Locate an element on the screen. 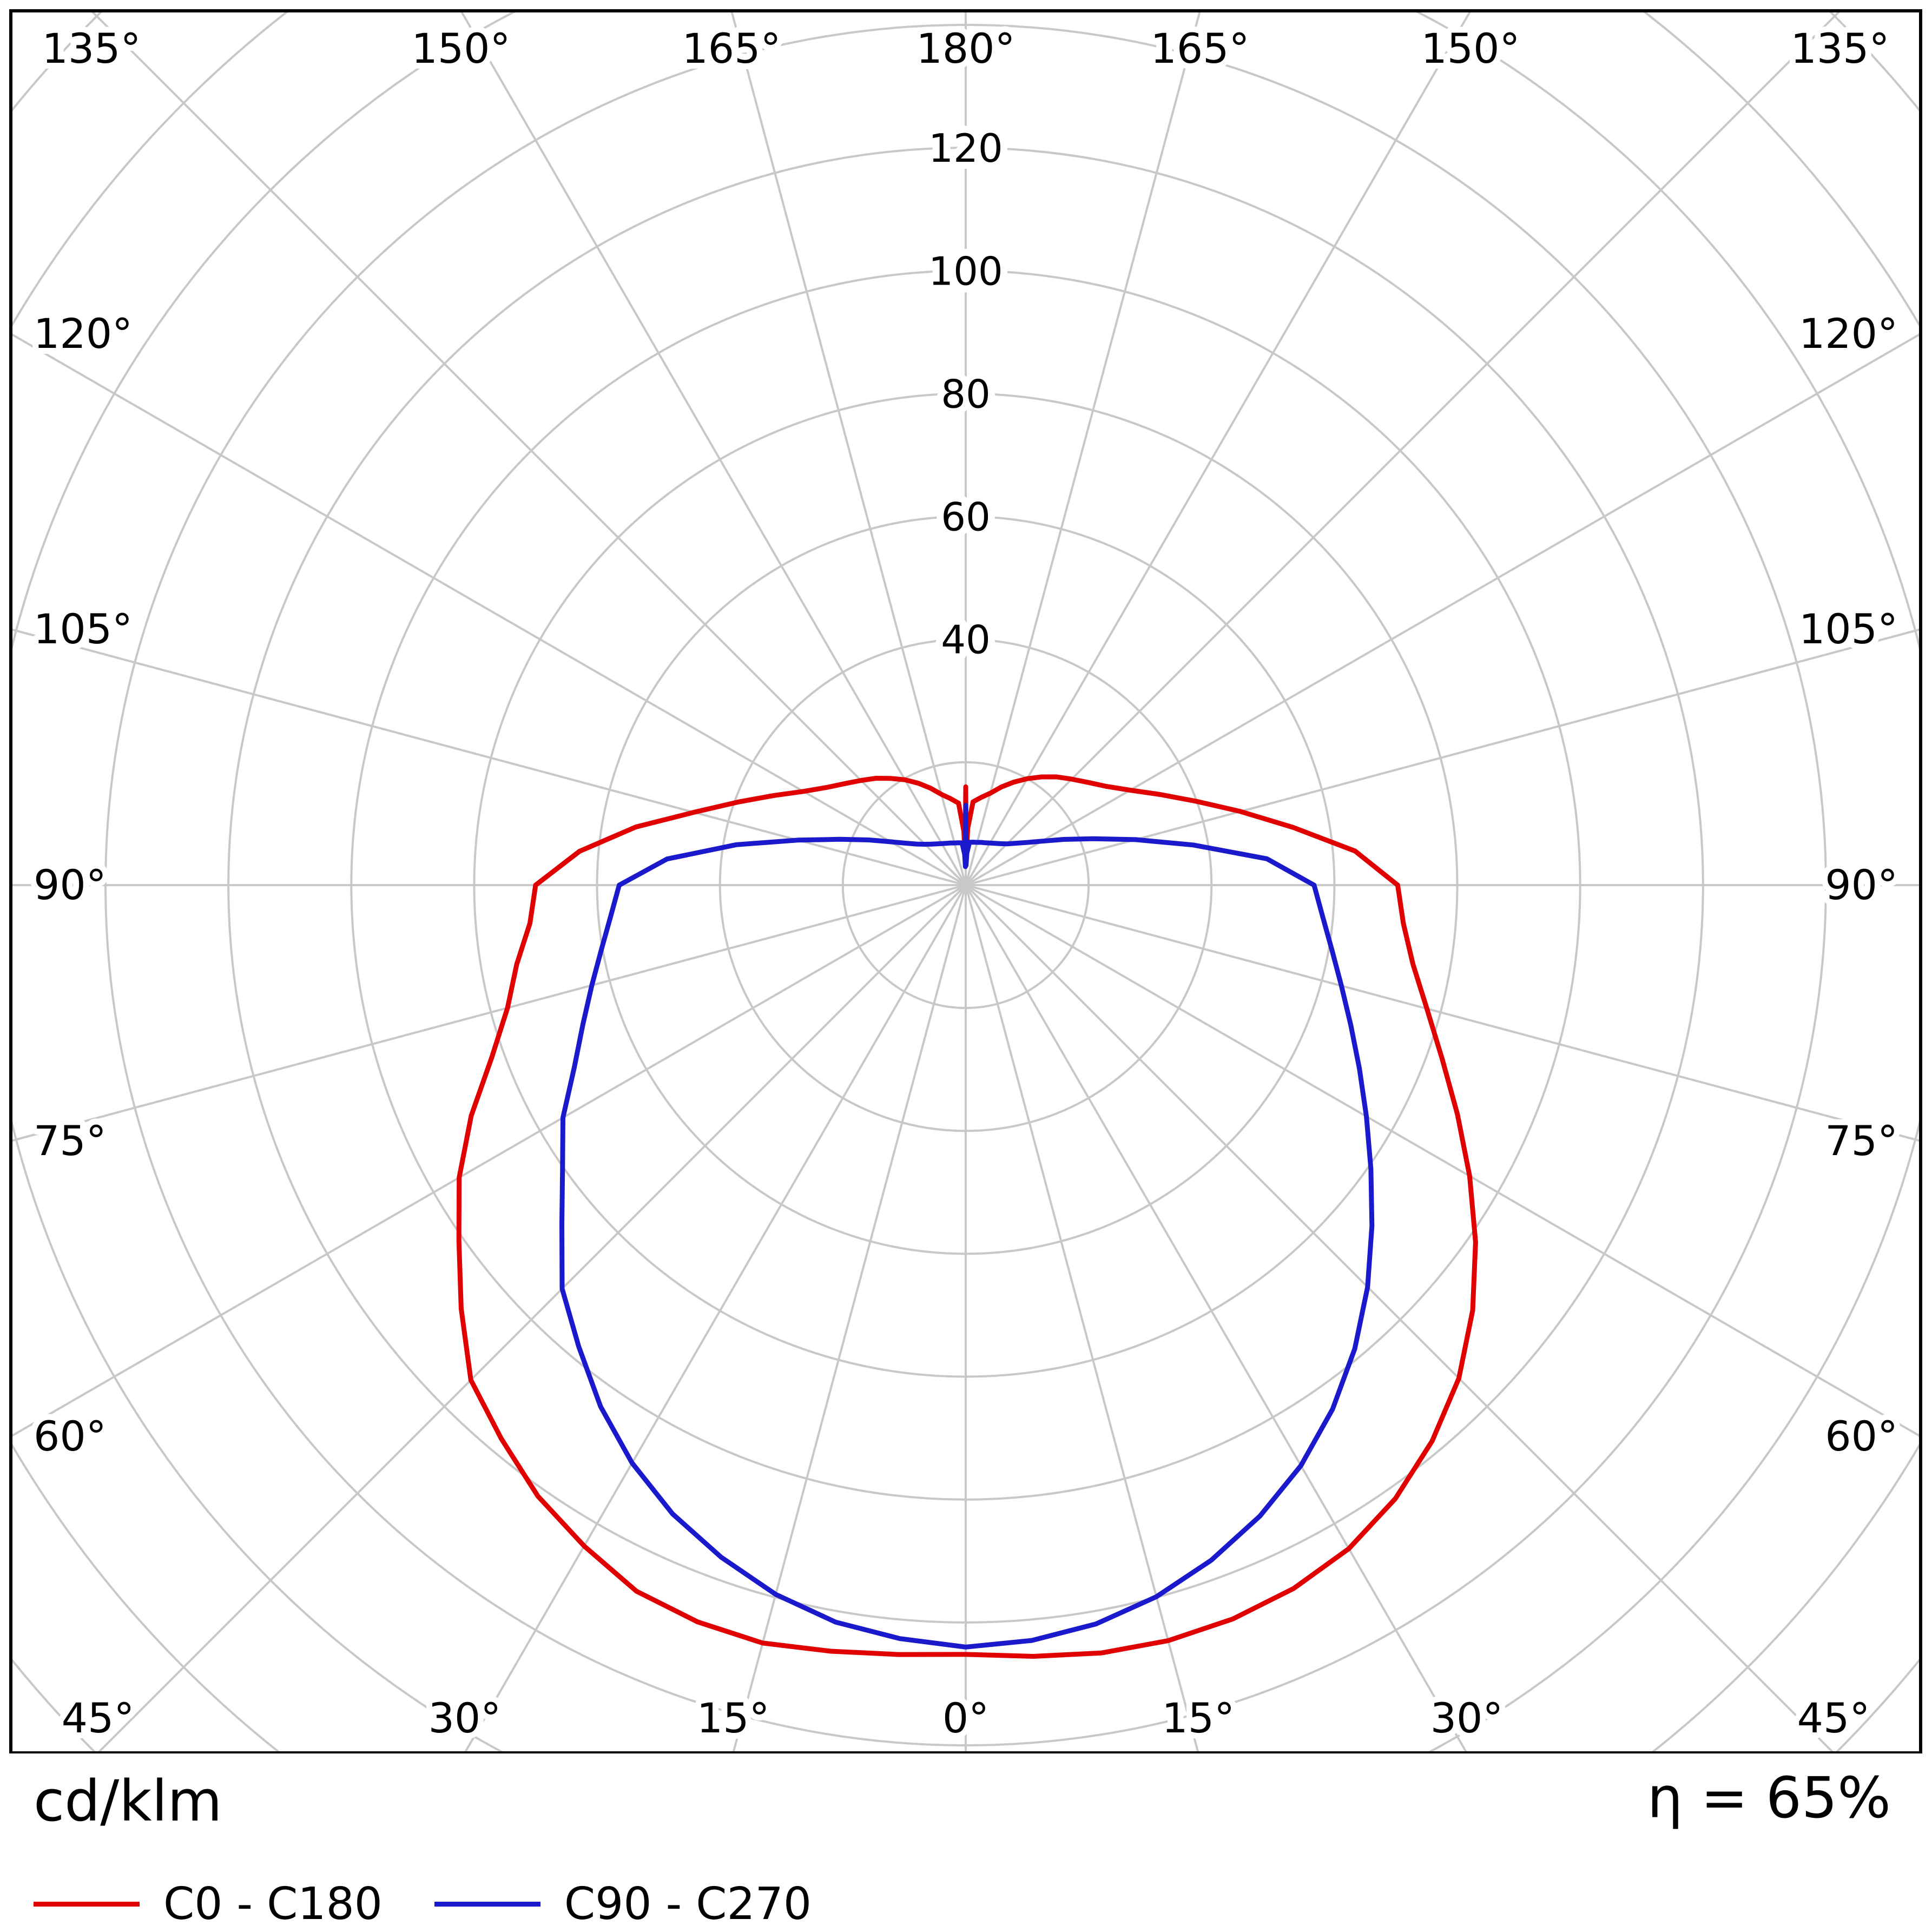  radial-tick-label: 120 is located at coordinates (965, 148).